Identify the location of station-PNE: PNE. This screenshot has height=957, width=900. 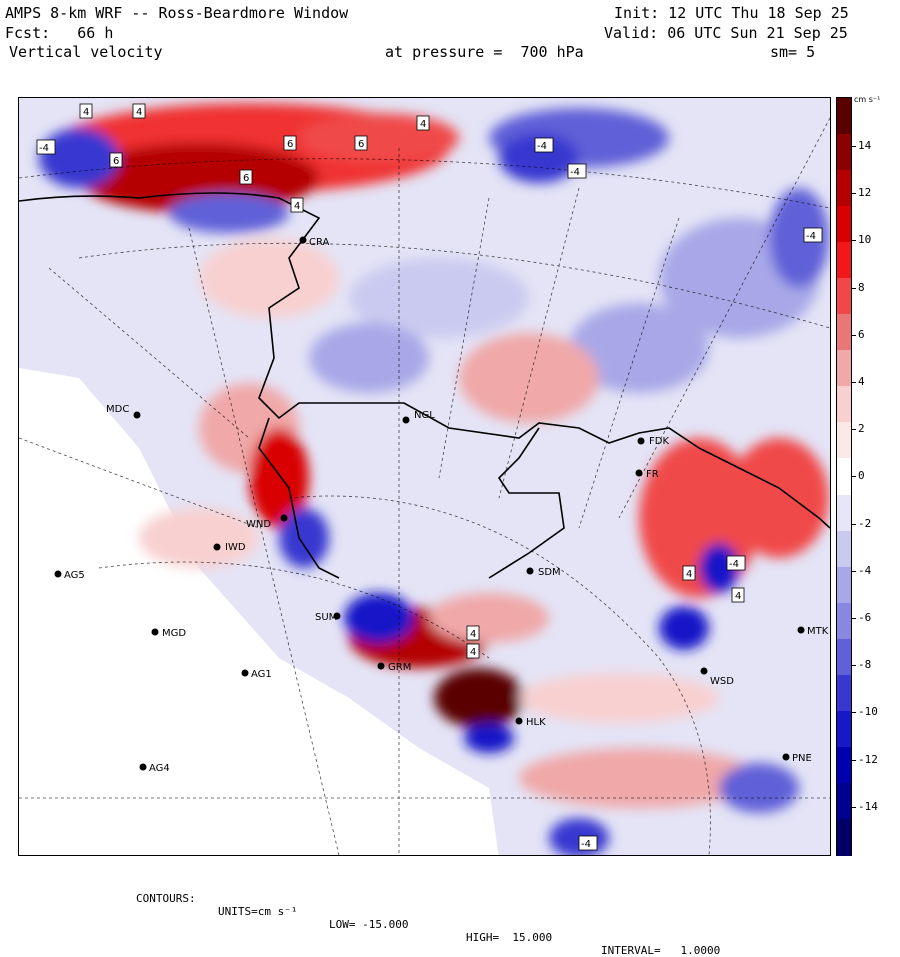
(797, 758).